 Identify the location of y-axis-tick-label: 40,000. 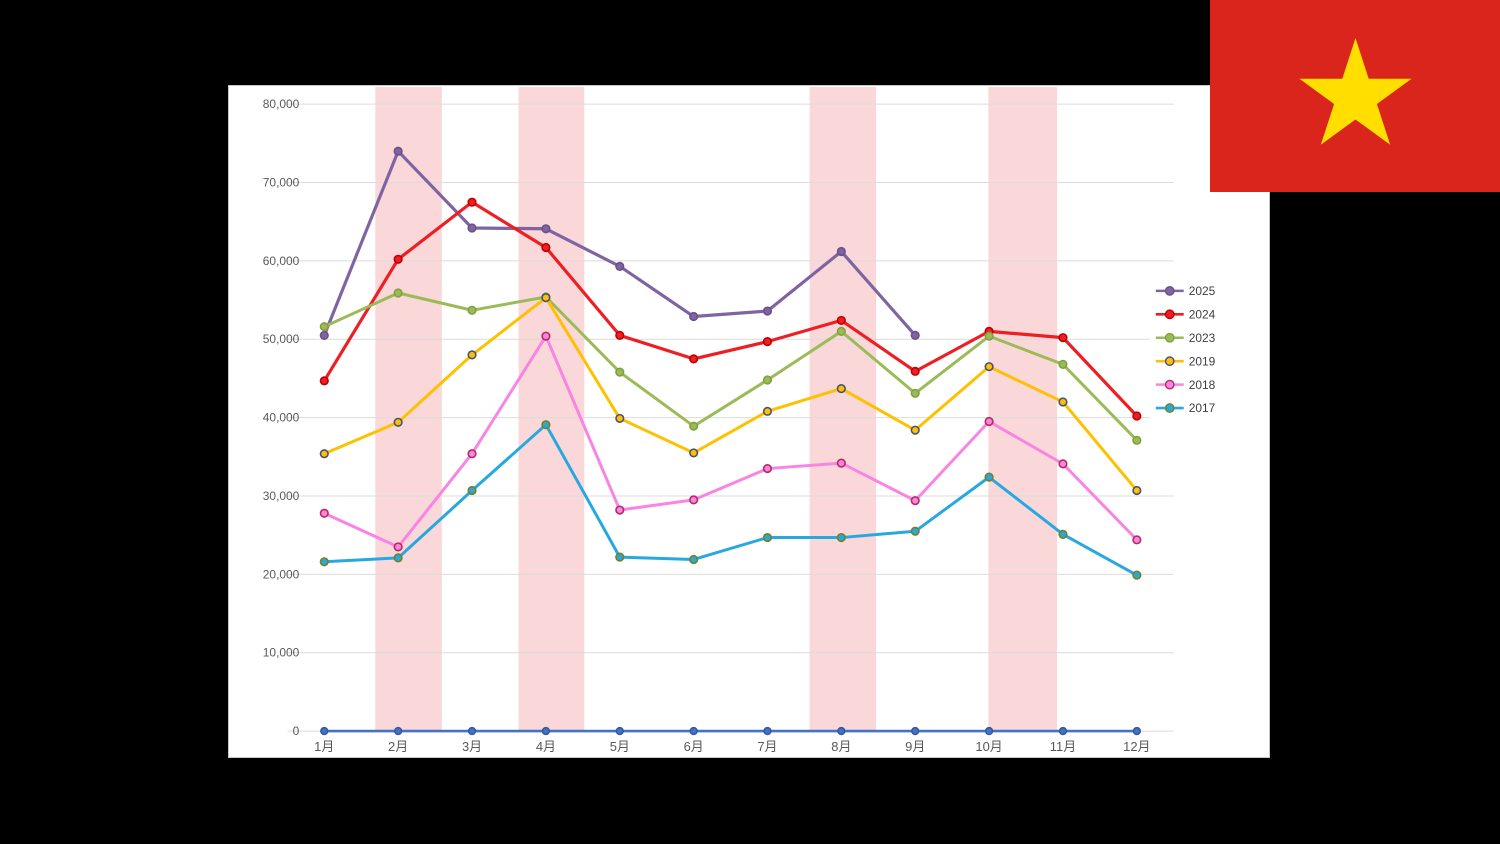
(281, 418).